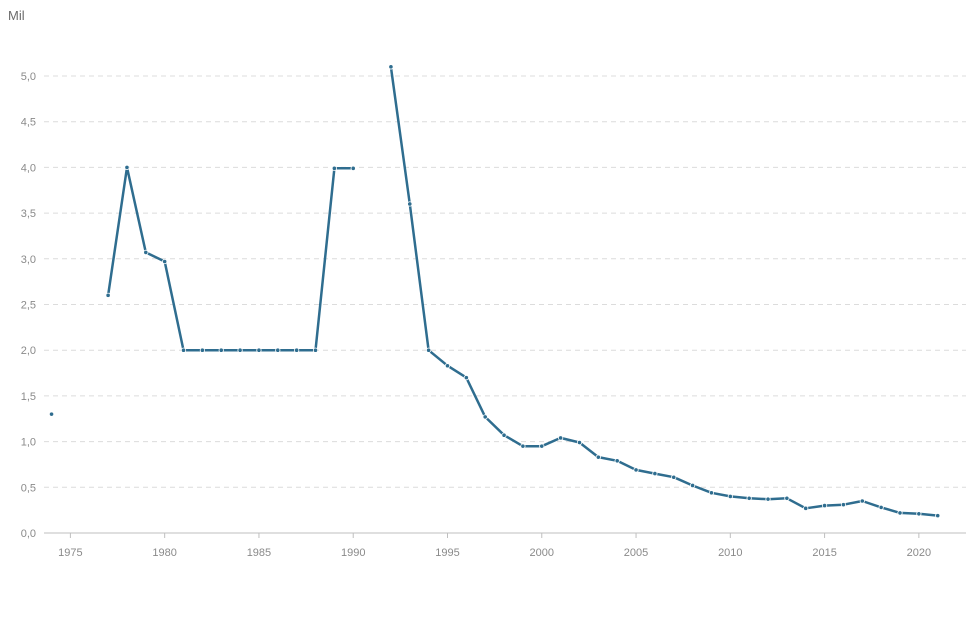  Describe the element at coordinates (28, 168) in the screenshot. I see `y-tick-label: 4,0` at that location.